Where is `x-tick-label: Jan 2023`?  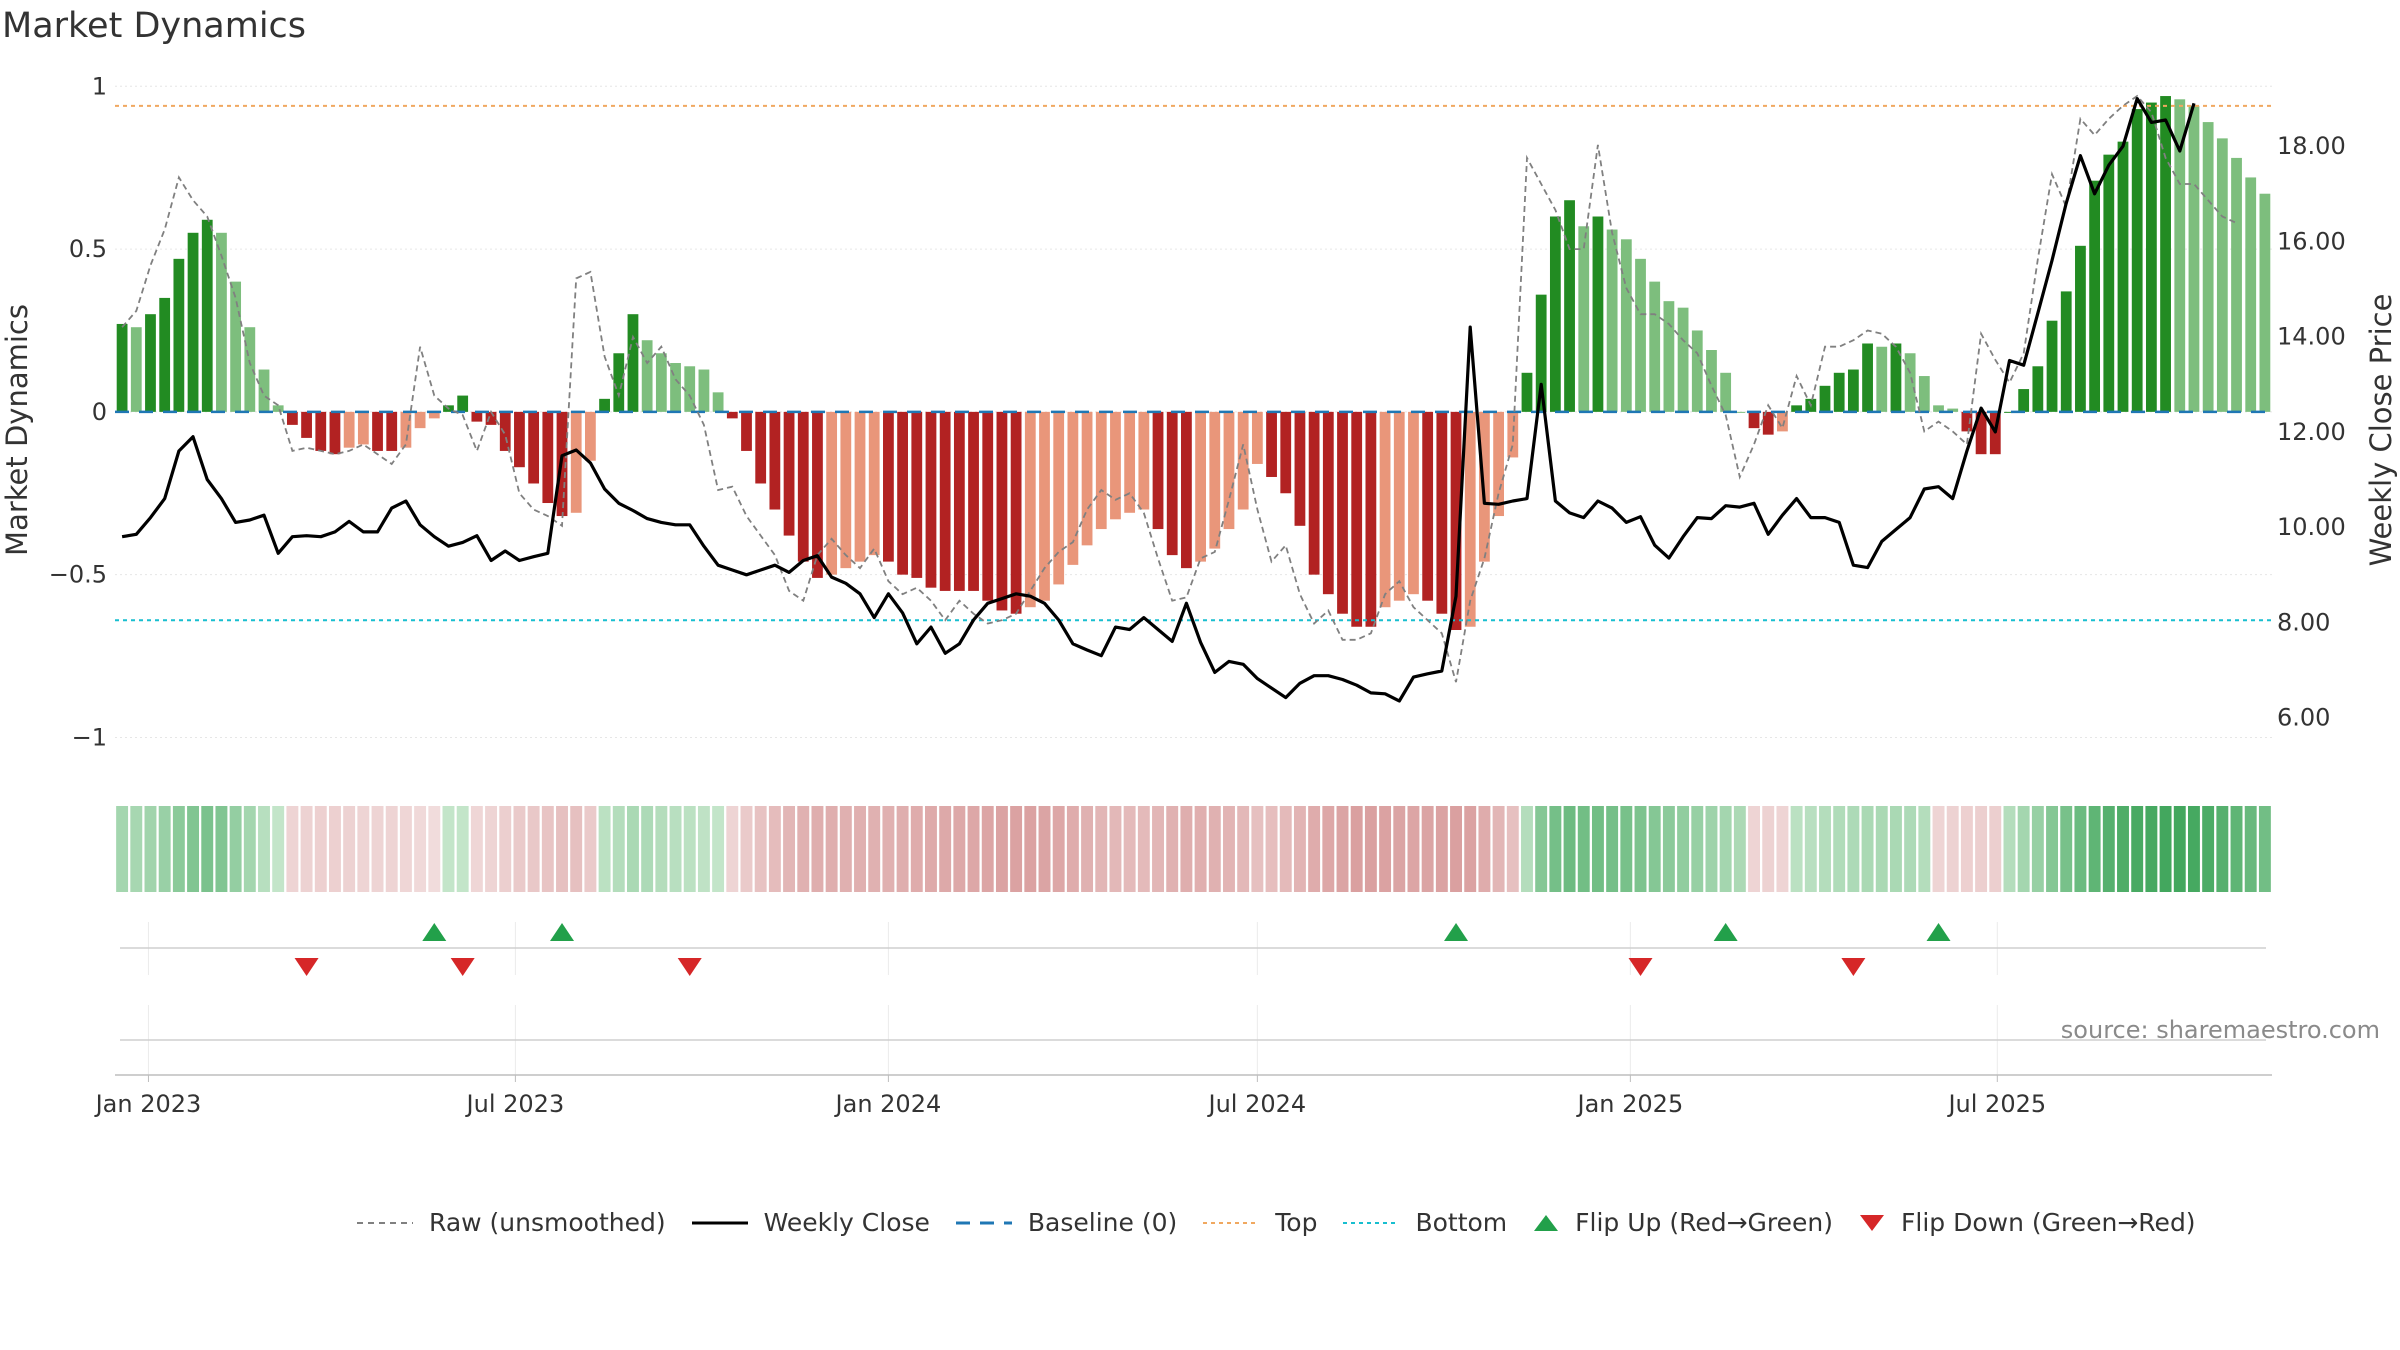
x-tick-label: Jan 2023 is located at coordinates (148, 1104).